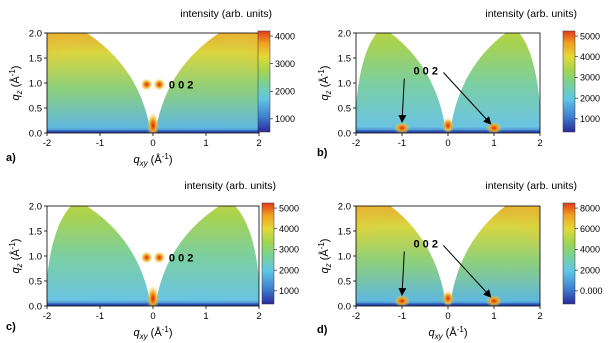 The image size is (611, 343). I want to click on heatmap-b, so click(448, 83).